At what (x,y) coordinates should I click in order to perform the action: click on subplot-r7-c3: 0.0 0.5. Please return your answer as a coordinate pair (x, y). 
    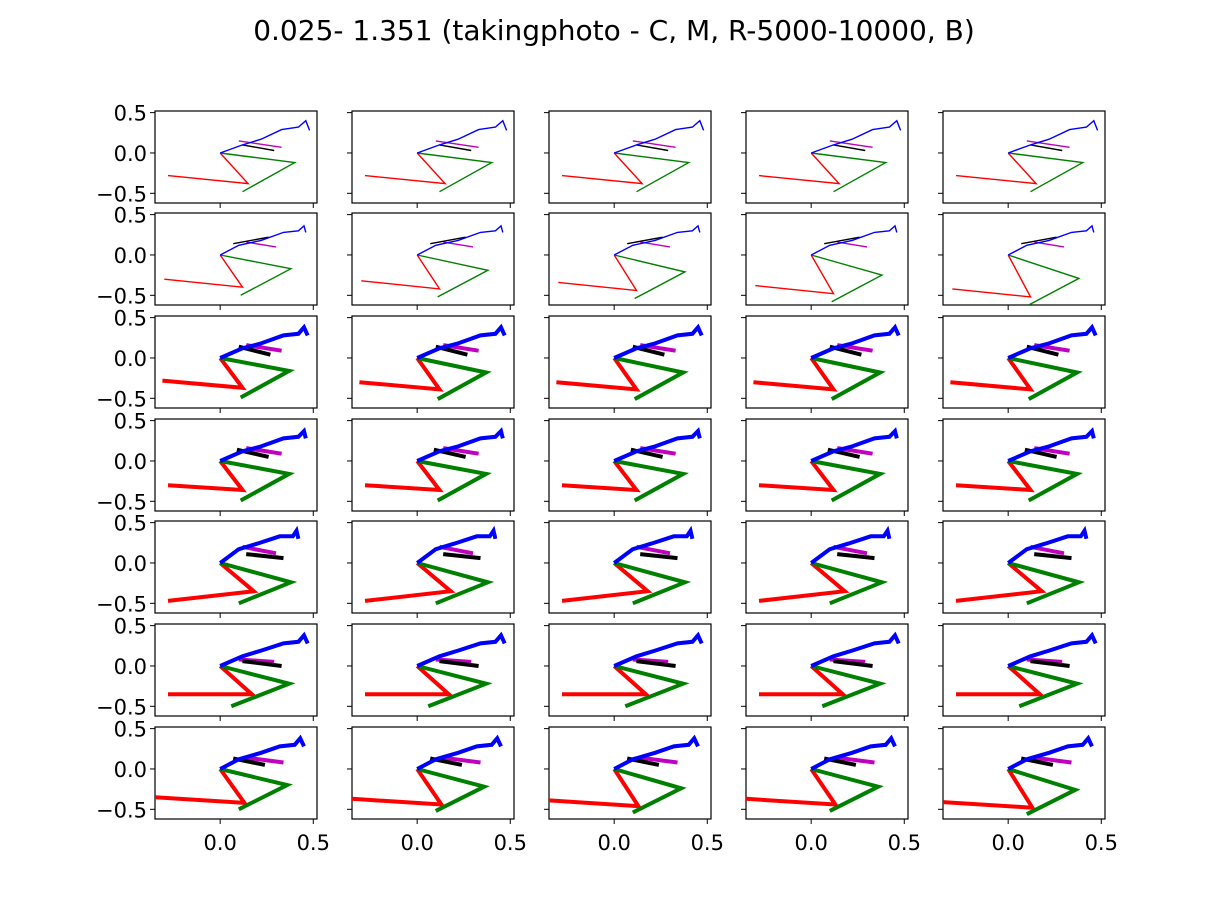
    Looking at the image, I should click on (634, 790).